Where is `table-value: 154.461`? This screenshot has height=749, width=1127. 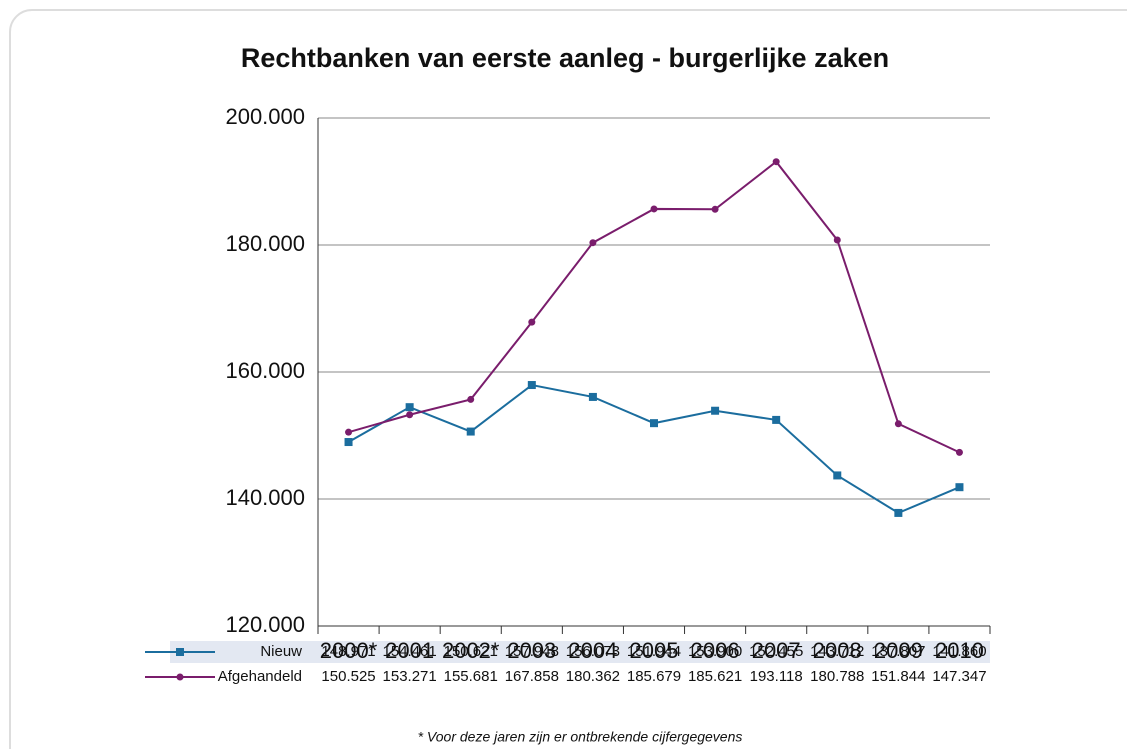
table-value: 154.461 is located at coordinates (410, 651).